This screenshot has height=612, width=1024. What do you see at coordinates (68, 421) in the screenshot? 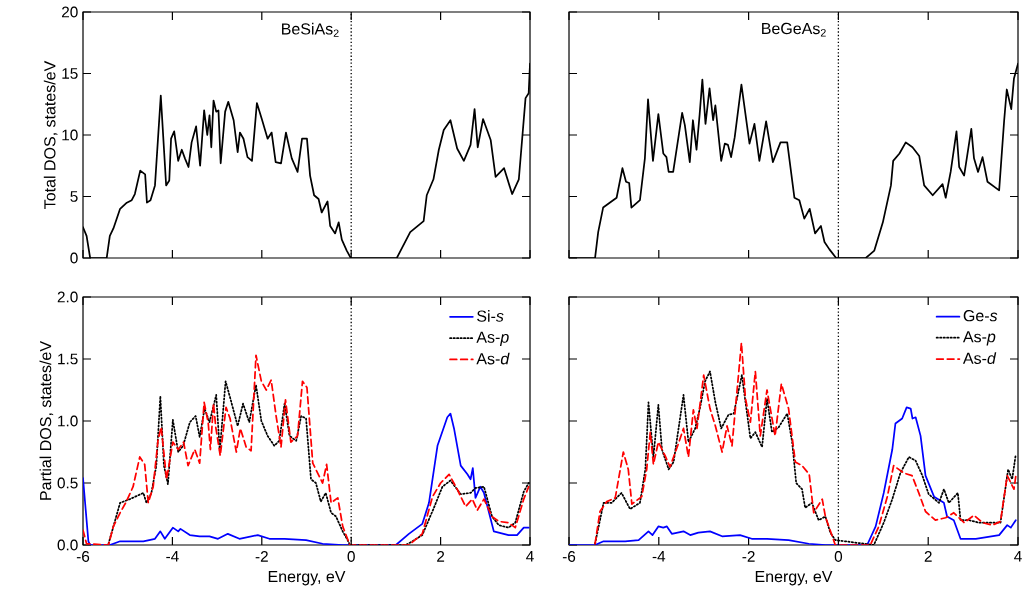
I see `y-tick-label: 1.0` at bounding box center [68, 421].